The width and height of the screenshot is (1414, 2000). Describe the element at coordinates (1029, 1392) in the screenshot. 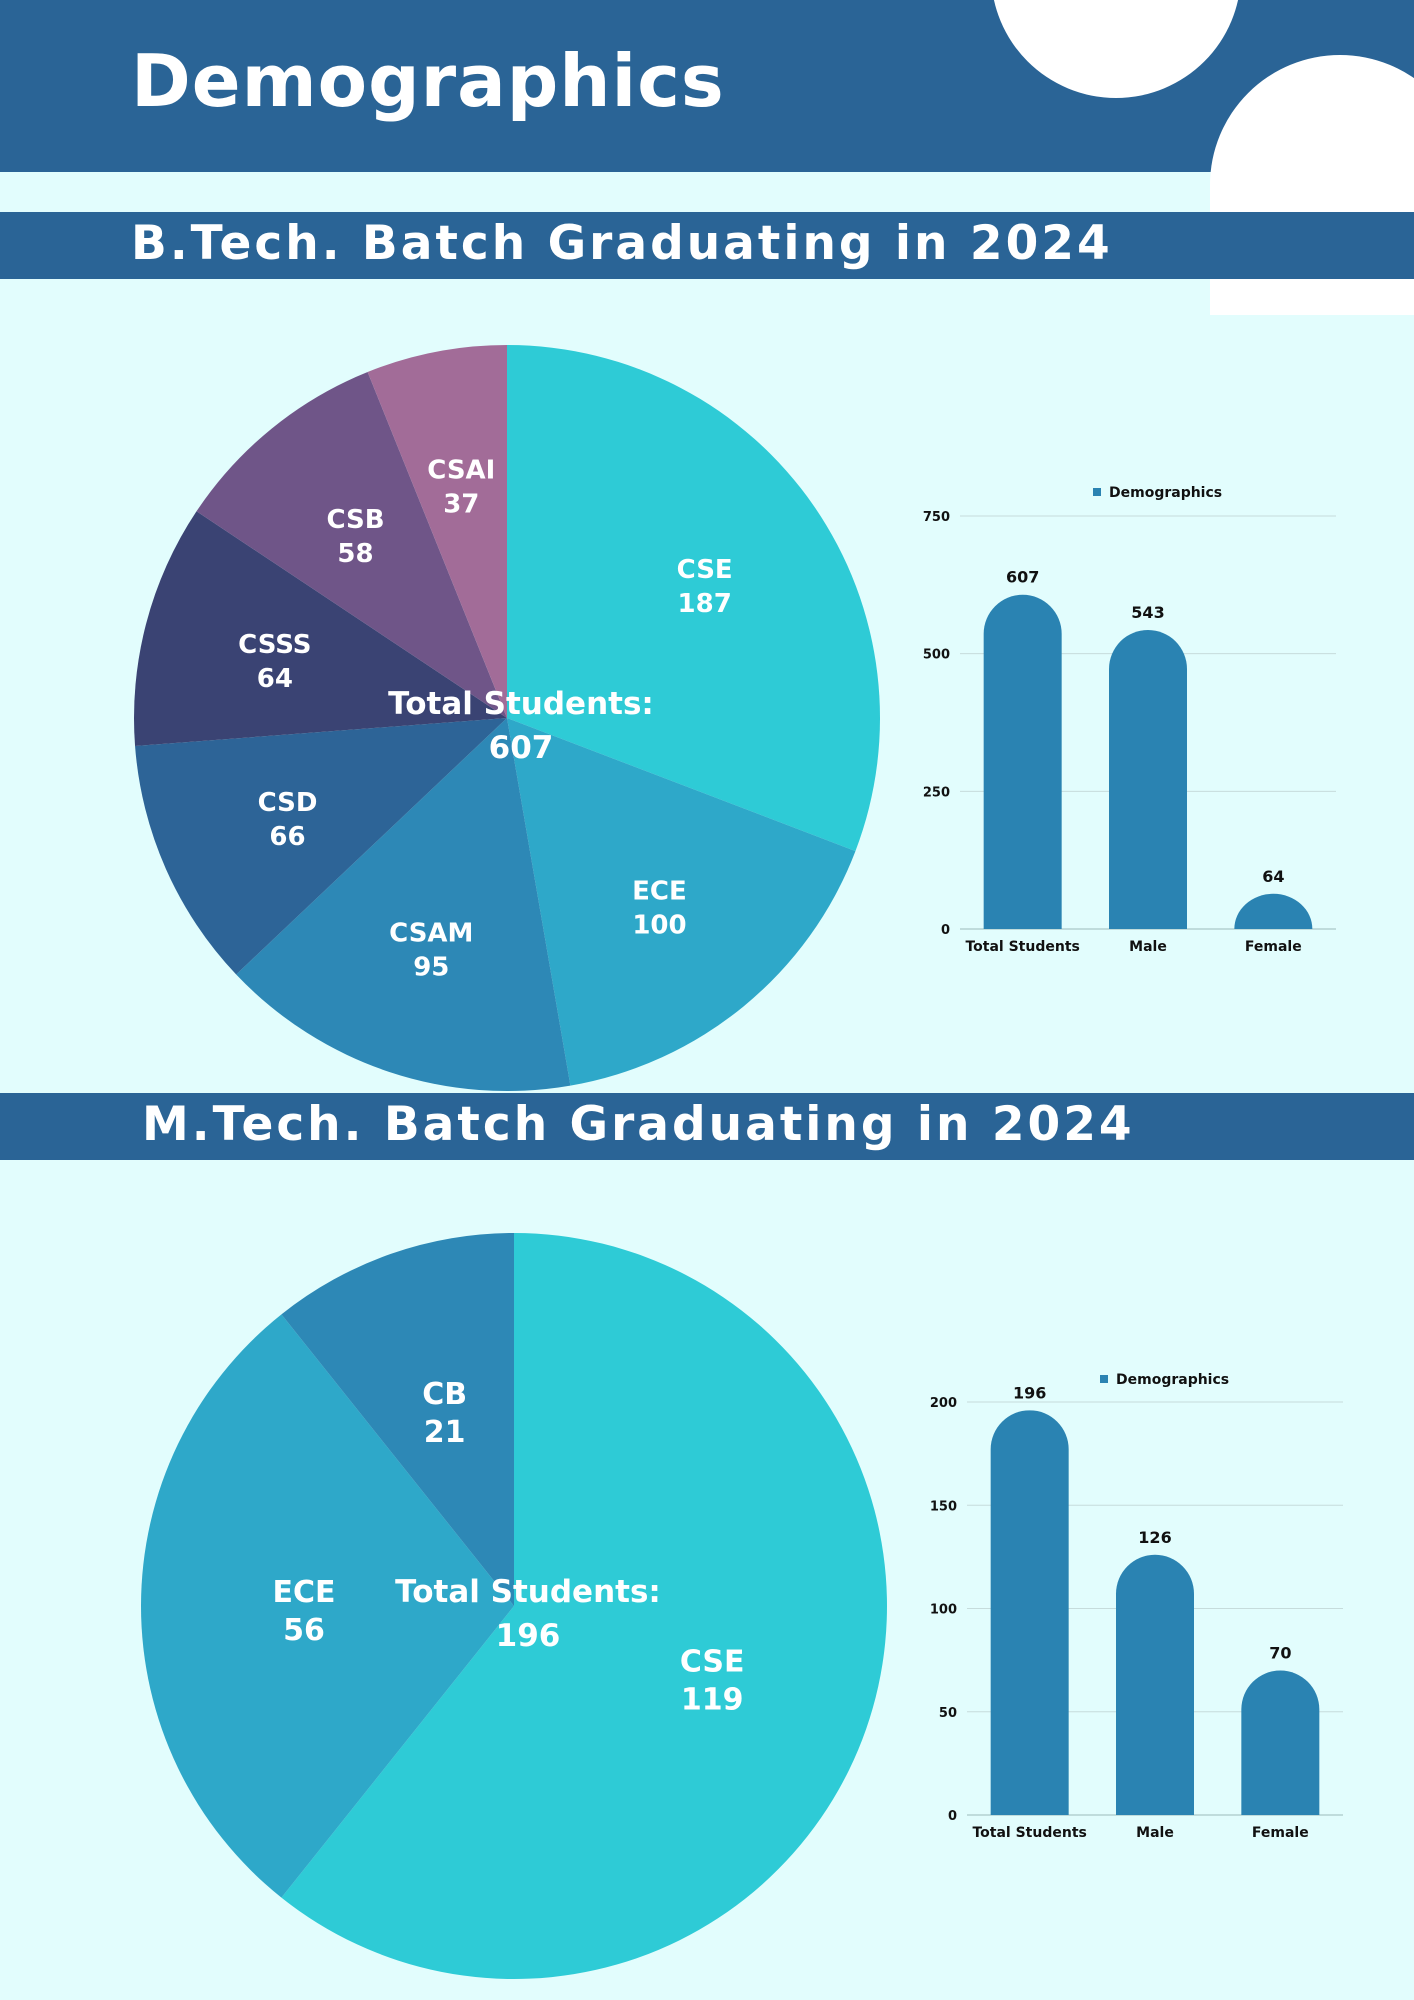

I see `bar-value-total-students: 196` at that location.